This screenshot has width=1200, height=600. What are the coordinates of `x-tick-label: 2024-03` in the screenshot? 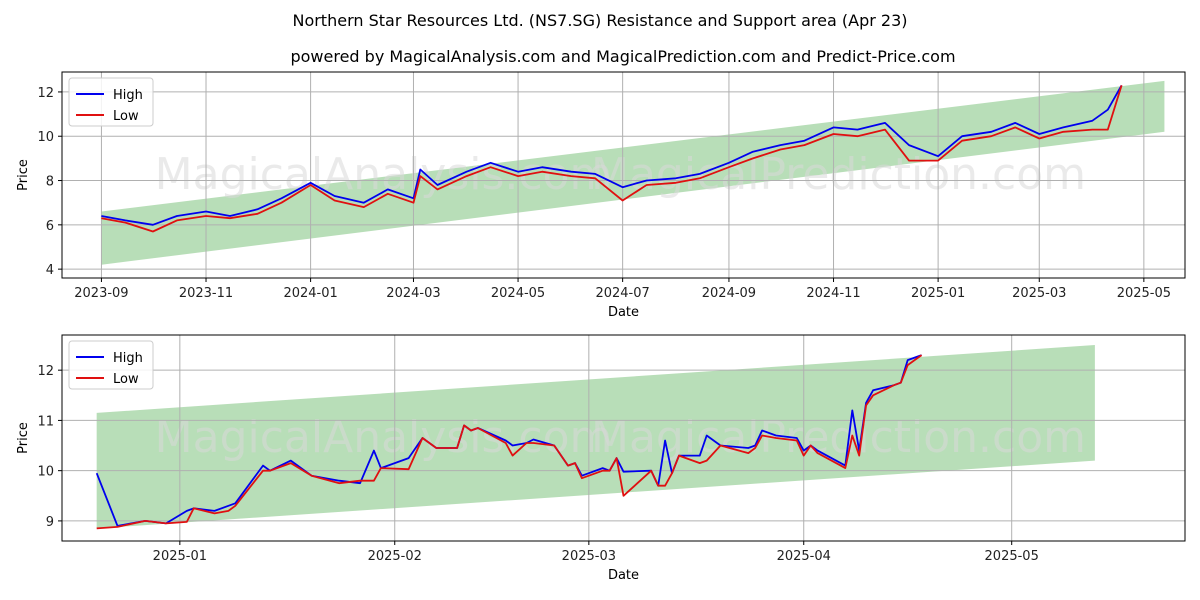 It's located at (413, 293).